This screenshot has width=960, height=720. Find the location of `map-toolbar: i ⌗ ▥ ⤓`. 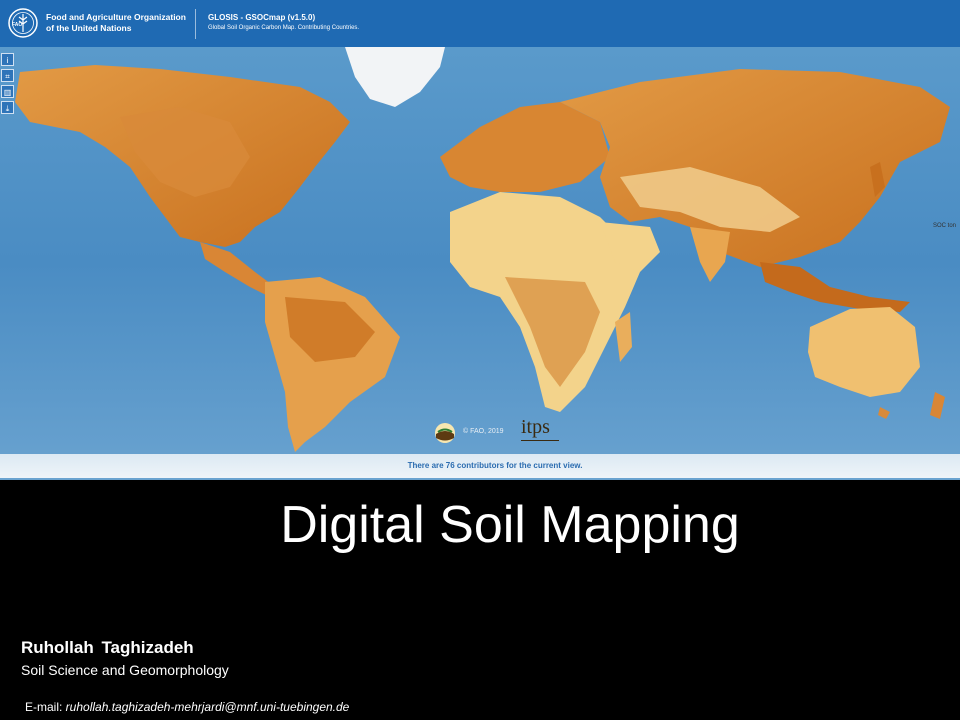

map-toolbar: i ⌗ ▥ ⤓ is located at coordinates (8, 85).